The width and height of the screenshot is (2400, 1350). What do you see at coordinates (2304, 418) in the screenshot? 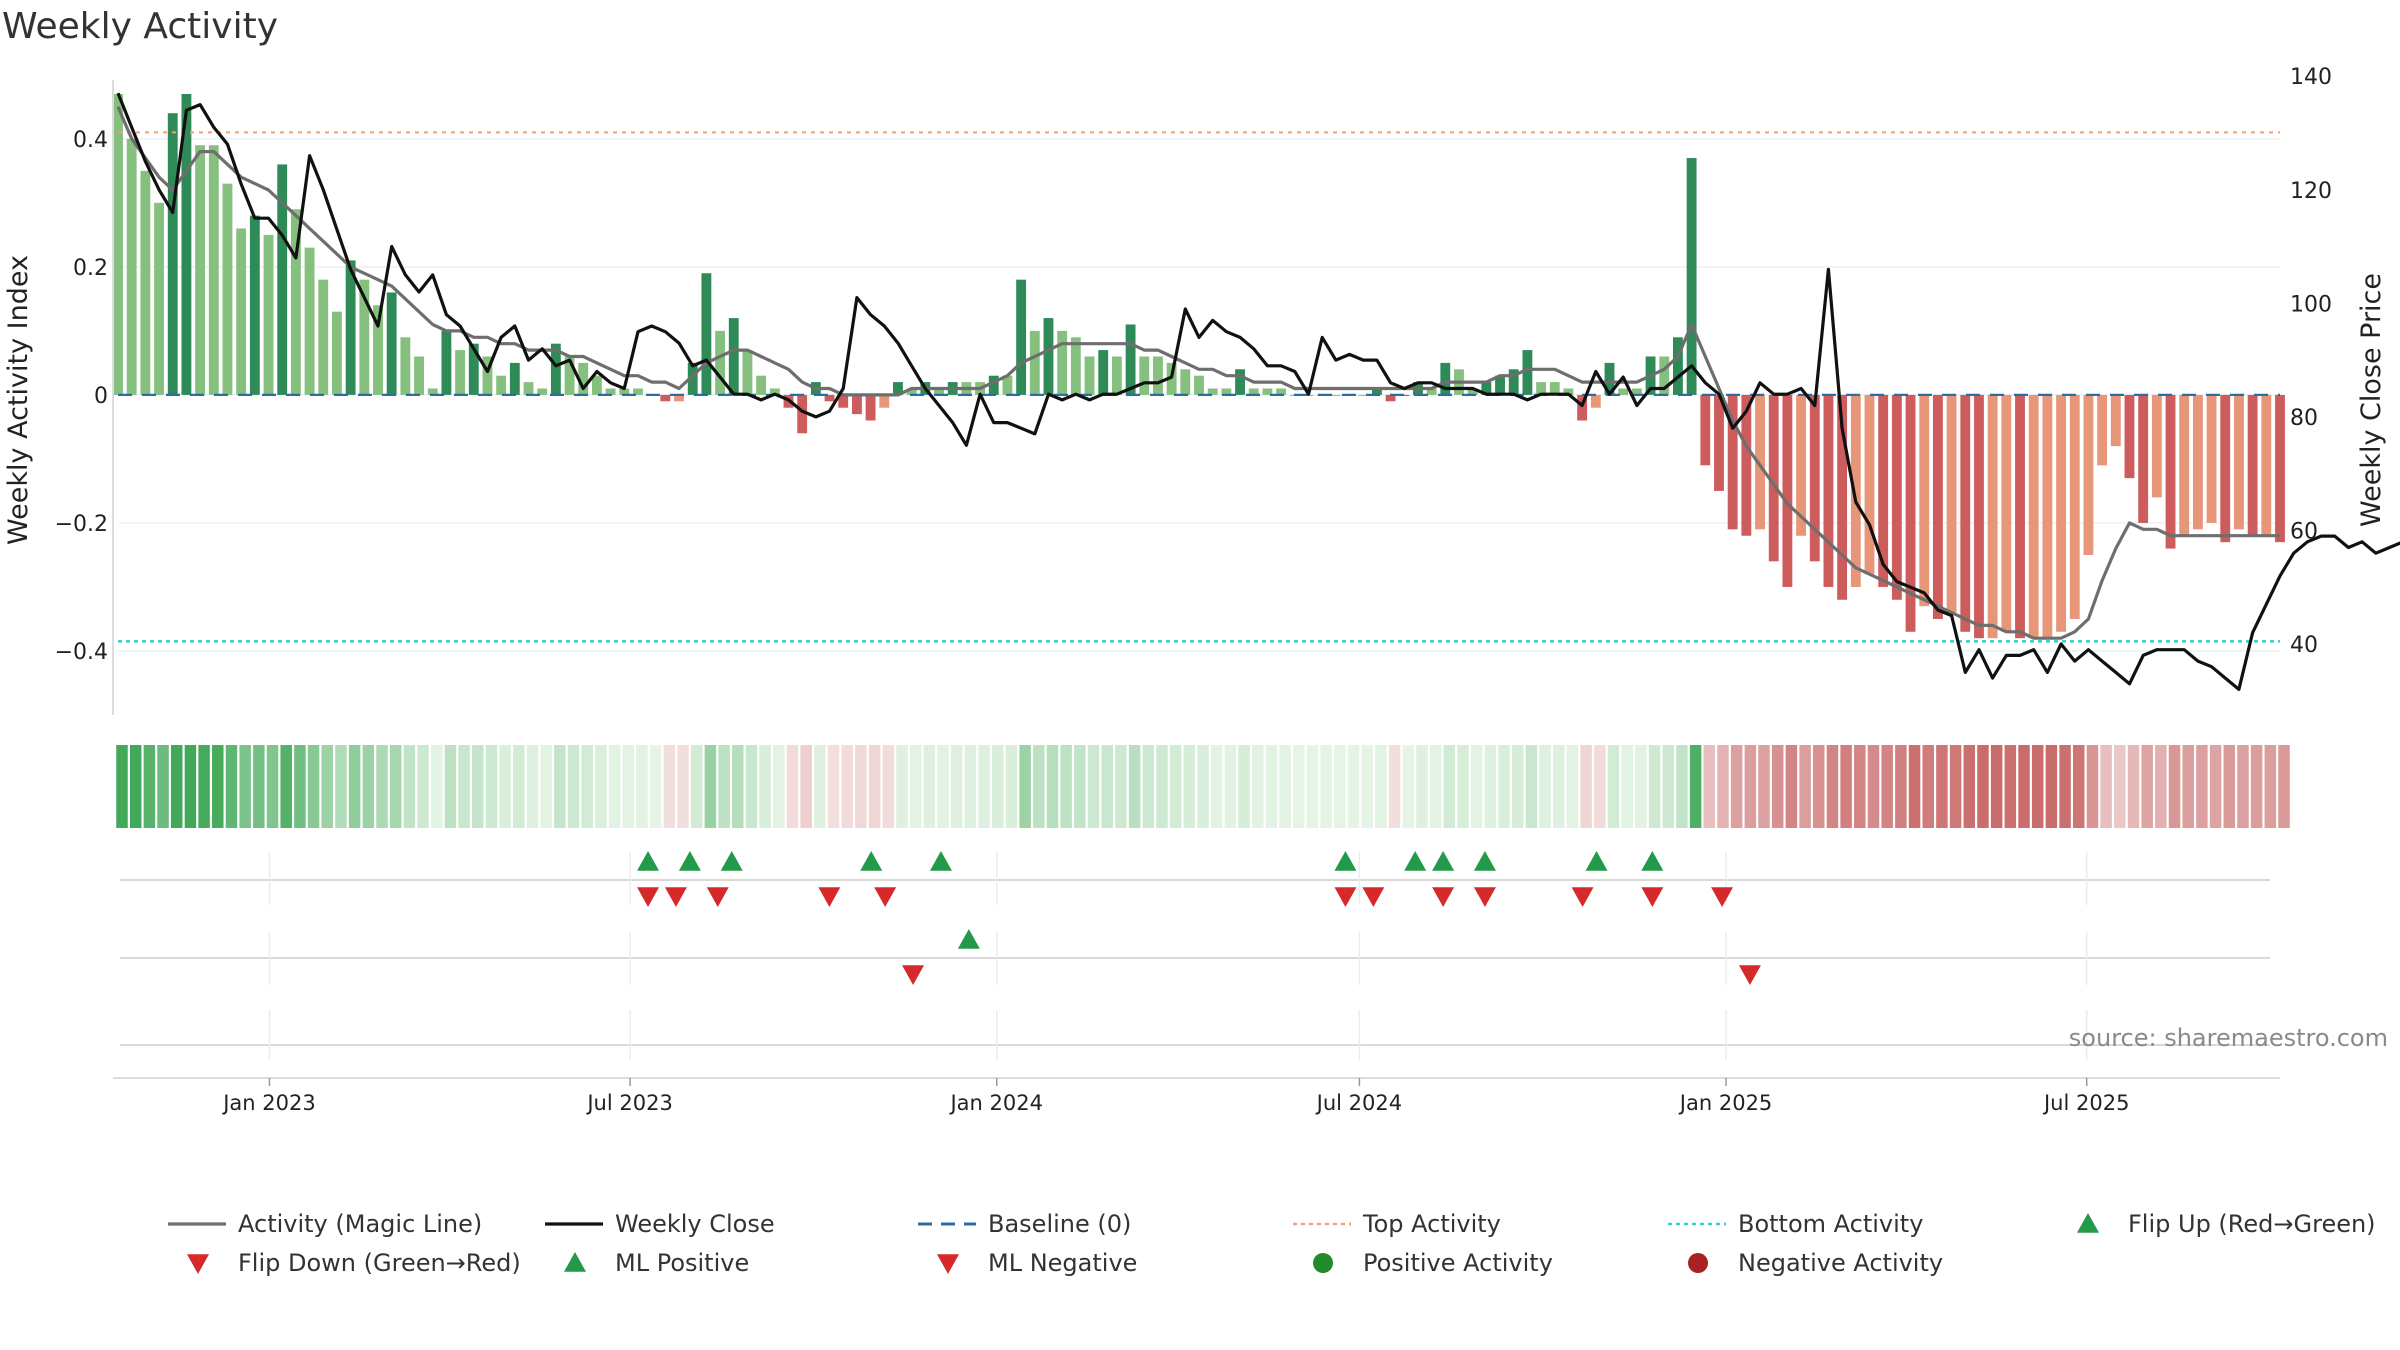
I see `y-tick-right: 80` at bounding box center [2304, 418].